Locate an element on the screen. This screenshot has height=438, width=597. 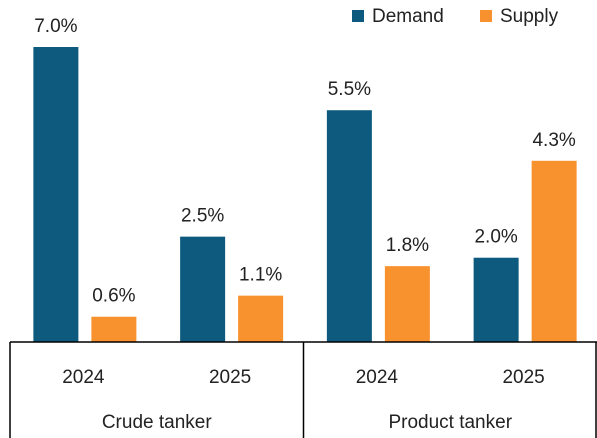
legend-label: Supply is located at coordinates (529, 16).